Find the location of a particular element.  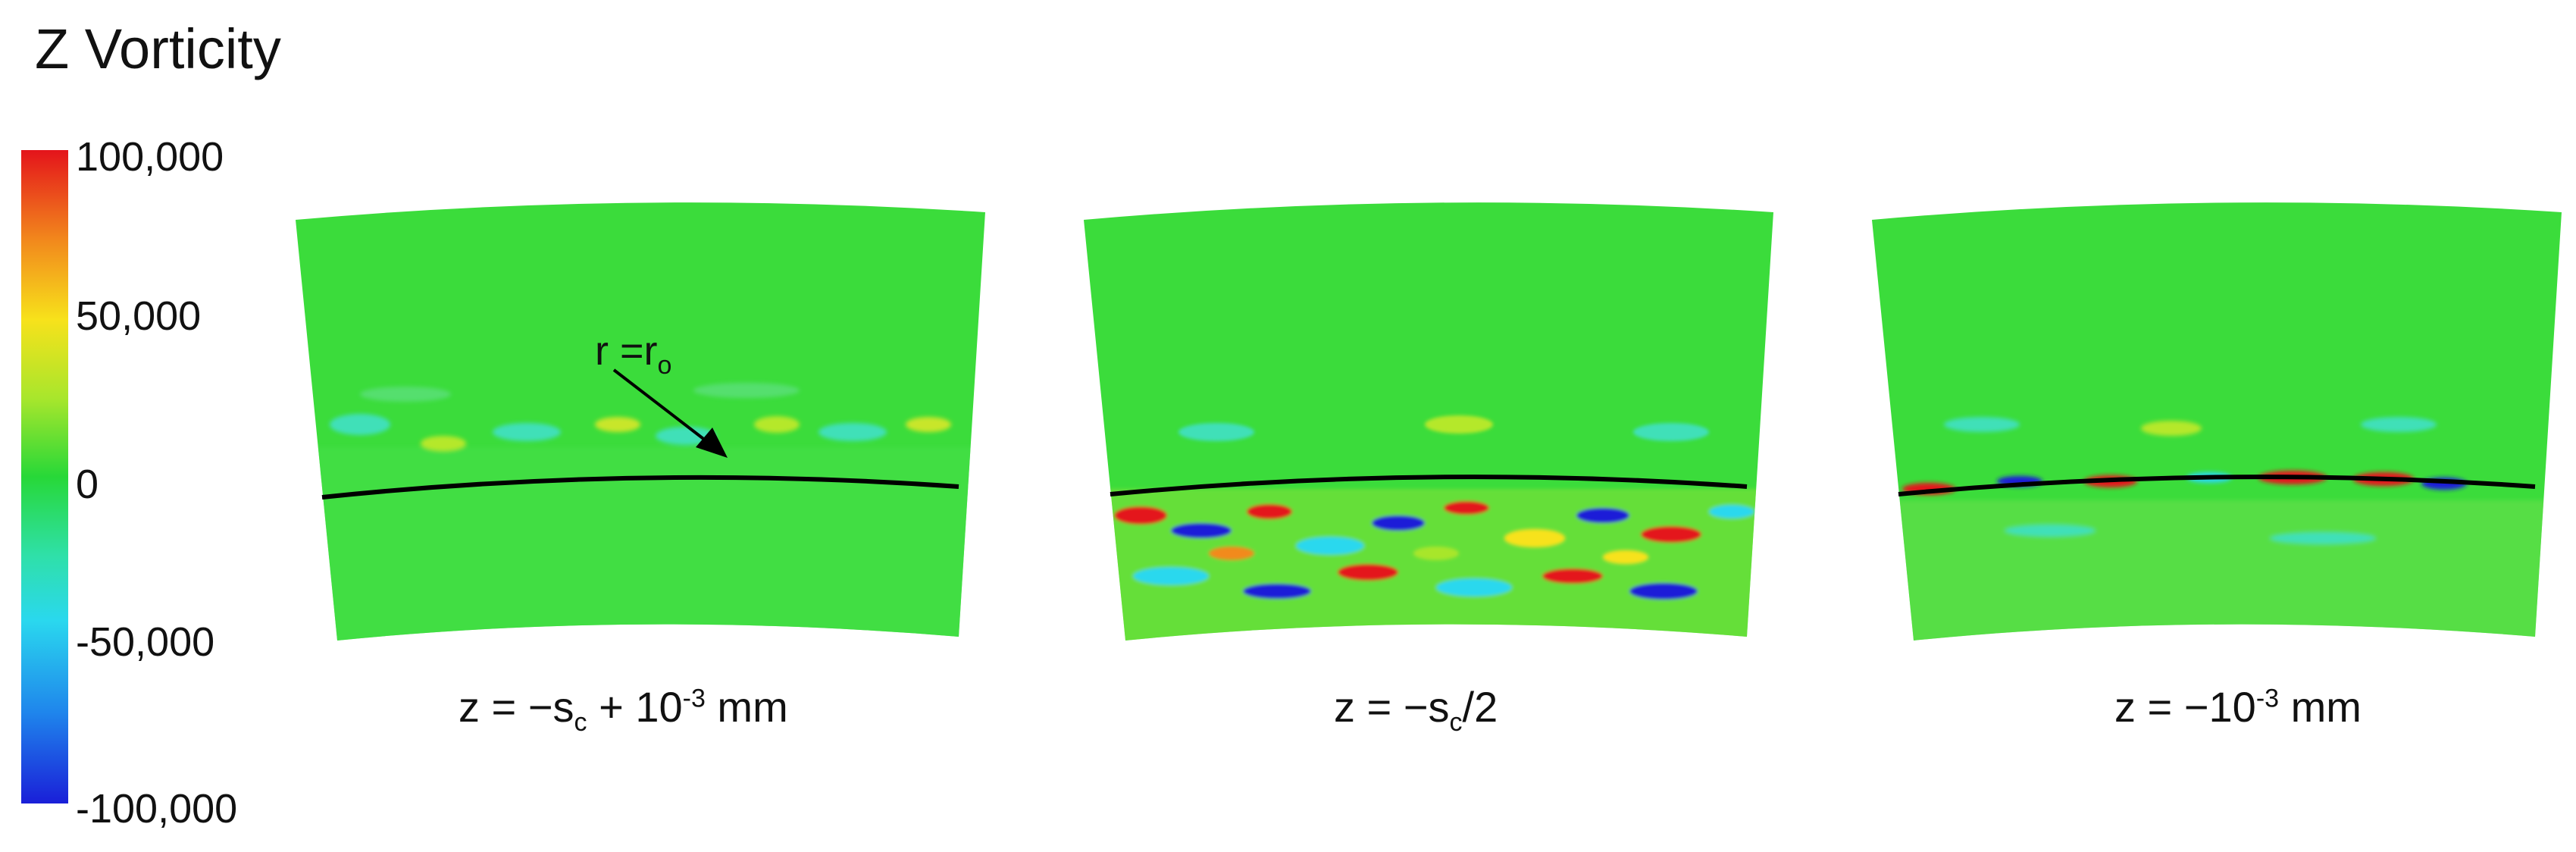

colorbar-tick-min: -100,000 is located at coordinates (157, 809).